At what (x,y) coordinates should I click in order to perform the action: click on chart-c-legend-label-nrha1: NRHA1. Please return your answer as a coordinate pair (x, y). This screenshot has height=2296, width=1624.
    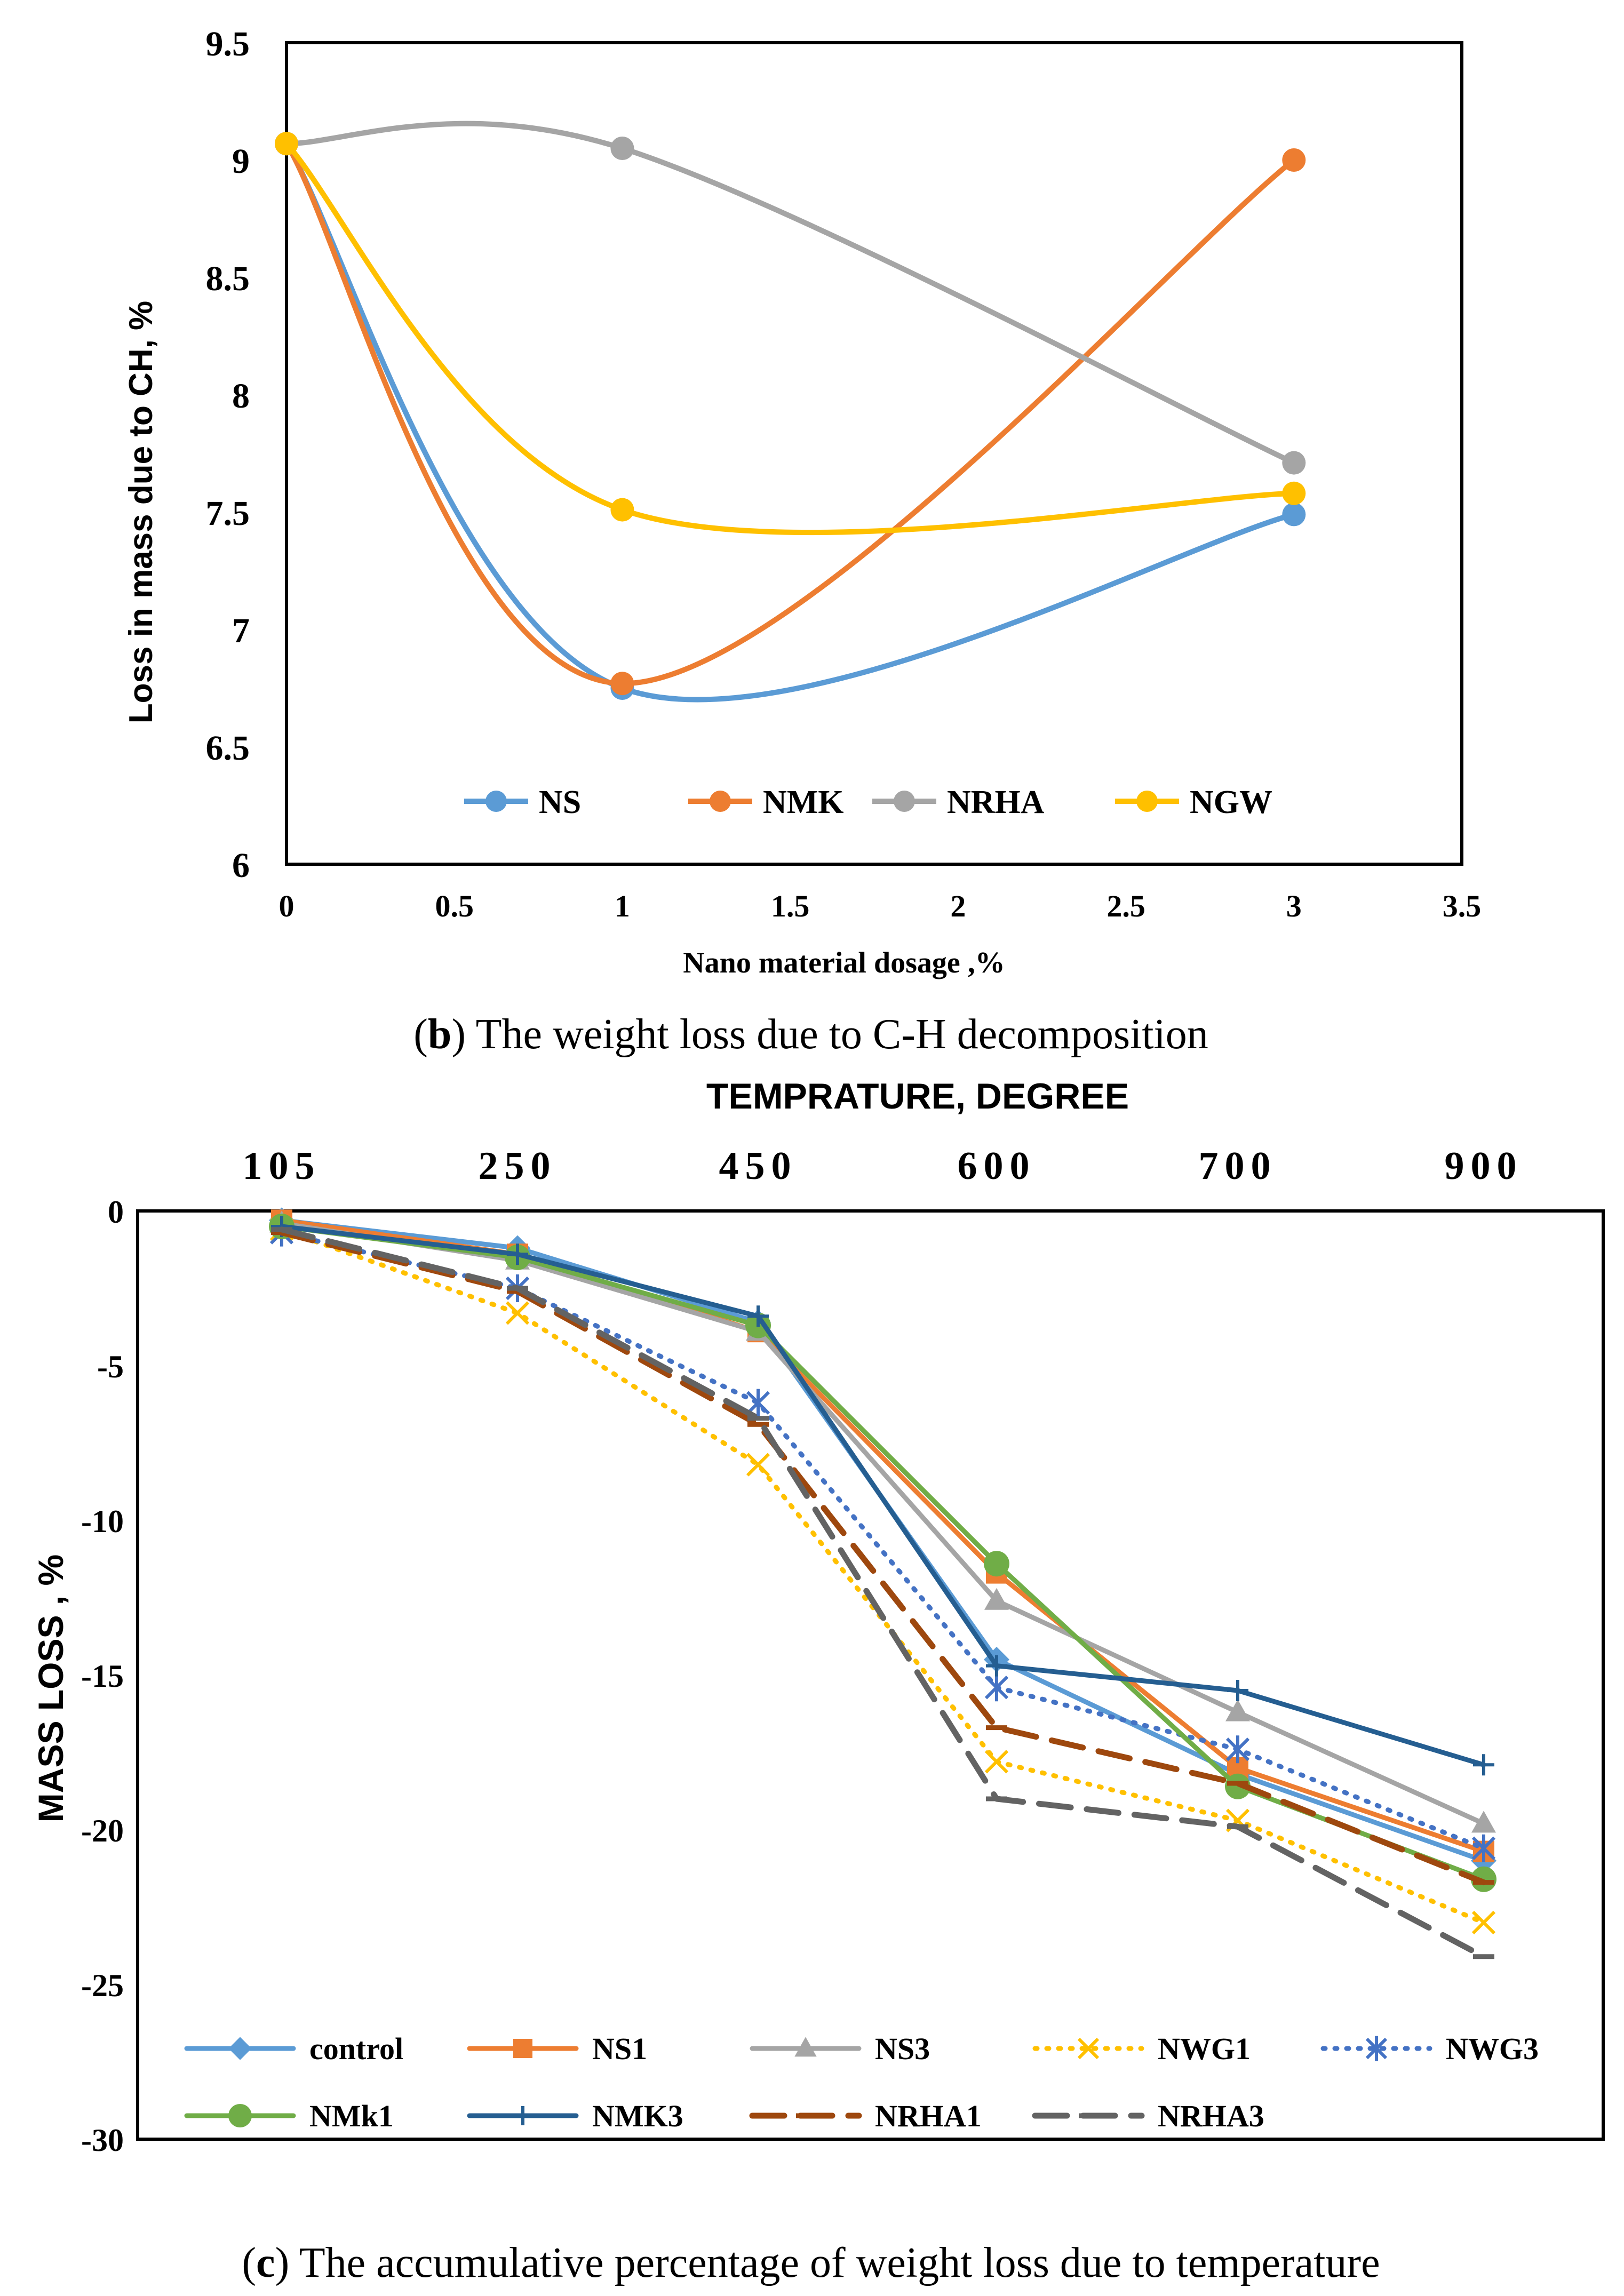
    Looking at the image, I should click on (928, 2116).